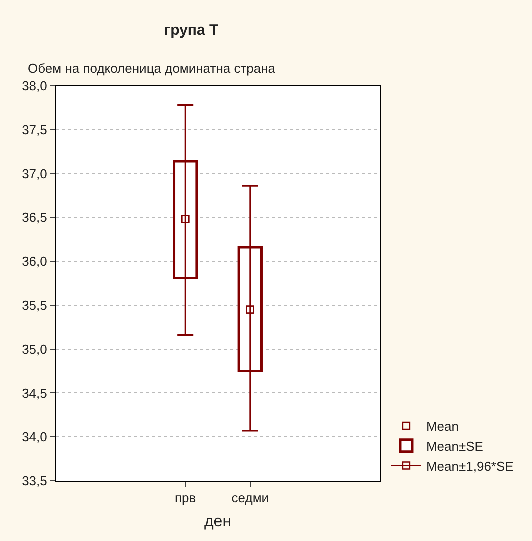  I want to click on y-tick-label: 37,5, so click(35, 130).